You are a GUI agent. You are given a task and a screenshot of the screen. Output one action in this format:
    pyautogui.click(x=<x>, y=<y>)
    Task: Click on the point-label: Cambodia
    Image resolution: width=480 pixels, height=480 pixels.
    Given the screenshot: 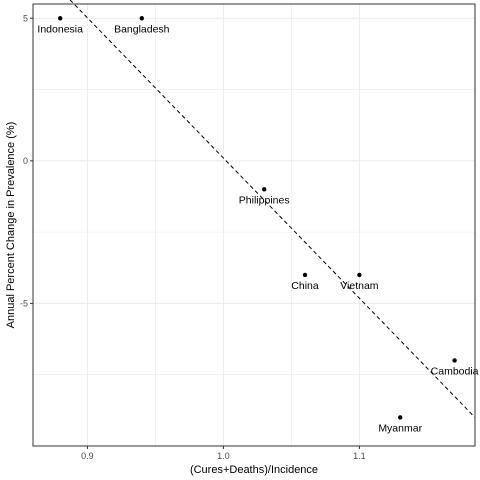 What is the action you would take?
    pyautogui.click(x=455, y=371)
    